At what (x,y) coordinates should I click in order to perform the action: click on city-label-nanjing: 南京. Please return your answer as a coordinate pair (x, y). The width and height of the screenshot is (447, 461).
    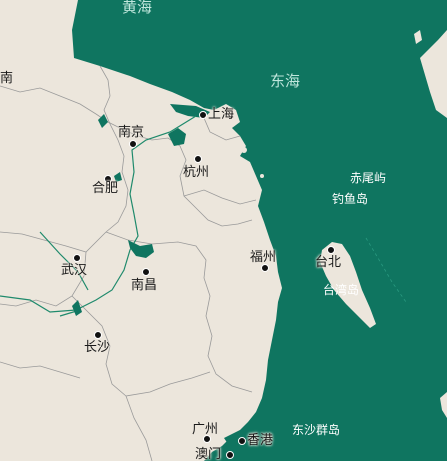
    Looking at the image, I should click on (131, 132).